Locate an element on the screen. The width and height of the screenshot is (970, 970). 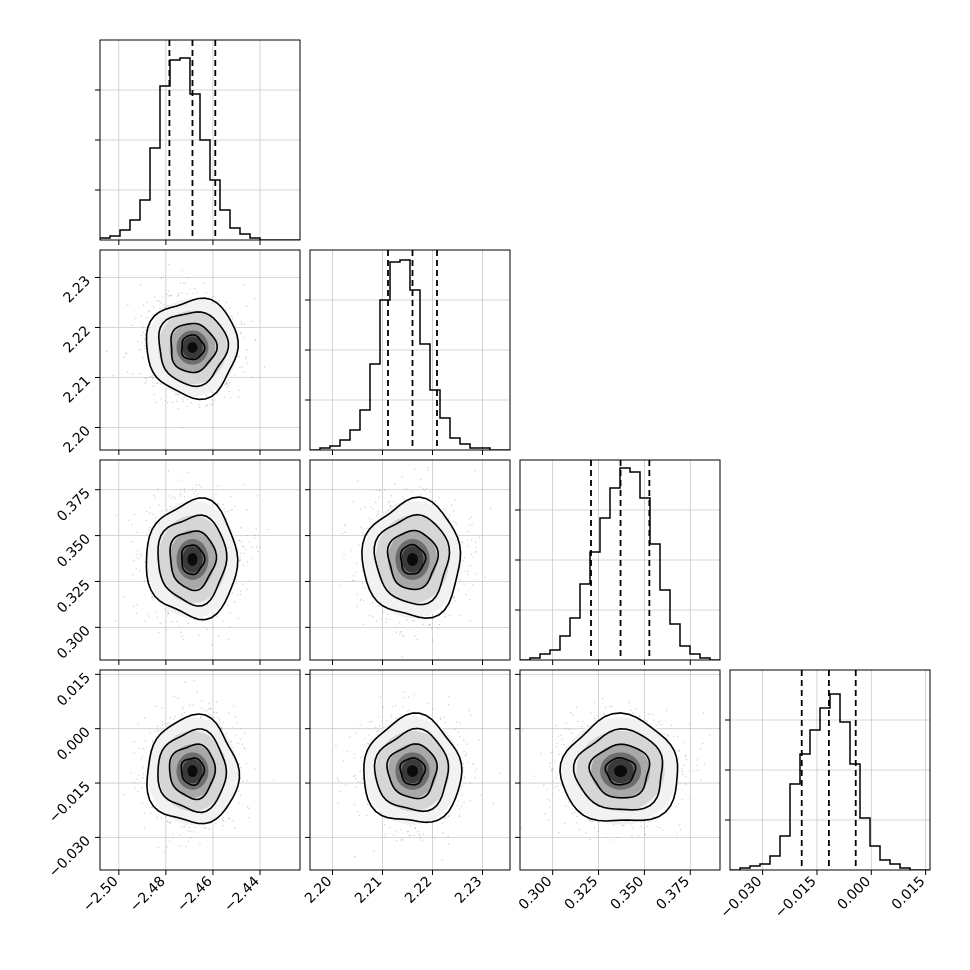
y-tick-label: 0.300 is located at coordinates (74, 643).